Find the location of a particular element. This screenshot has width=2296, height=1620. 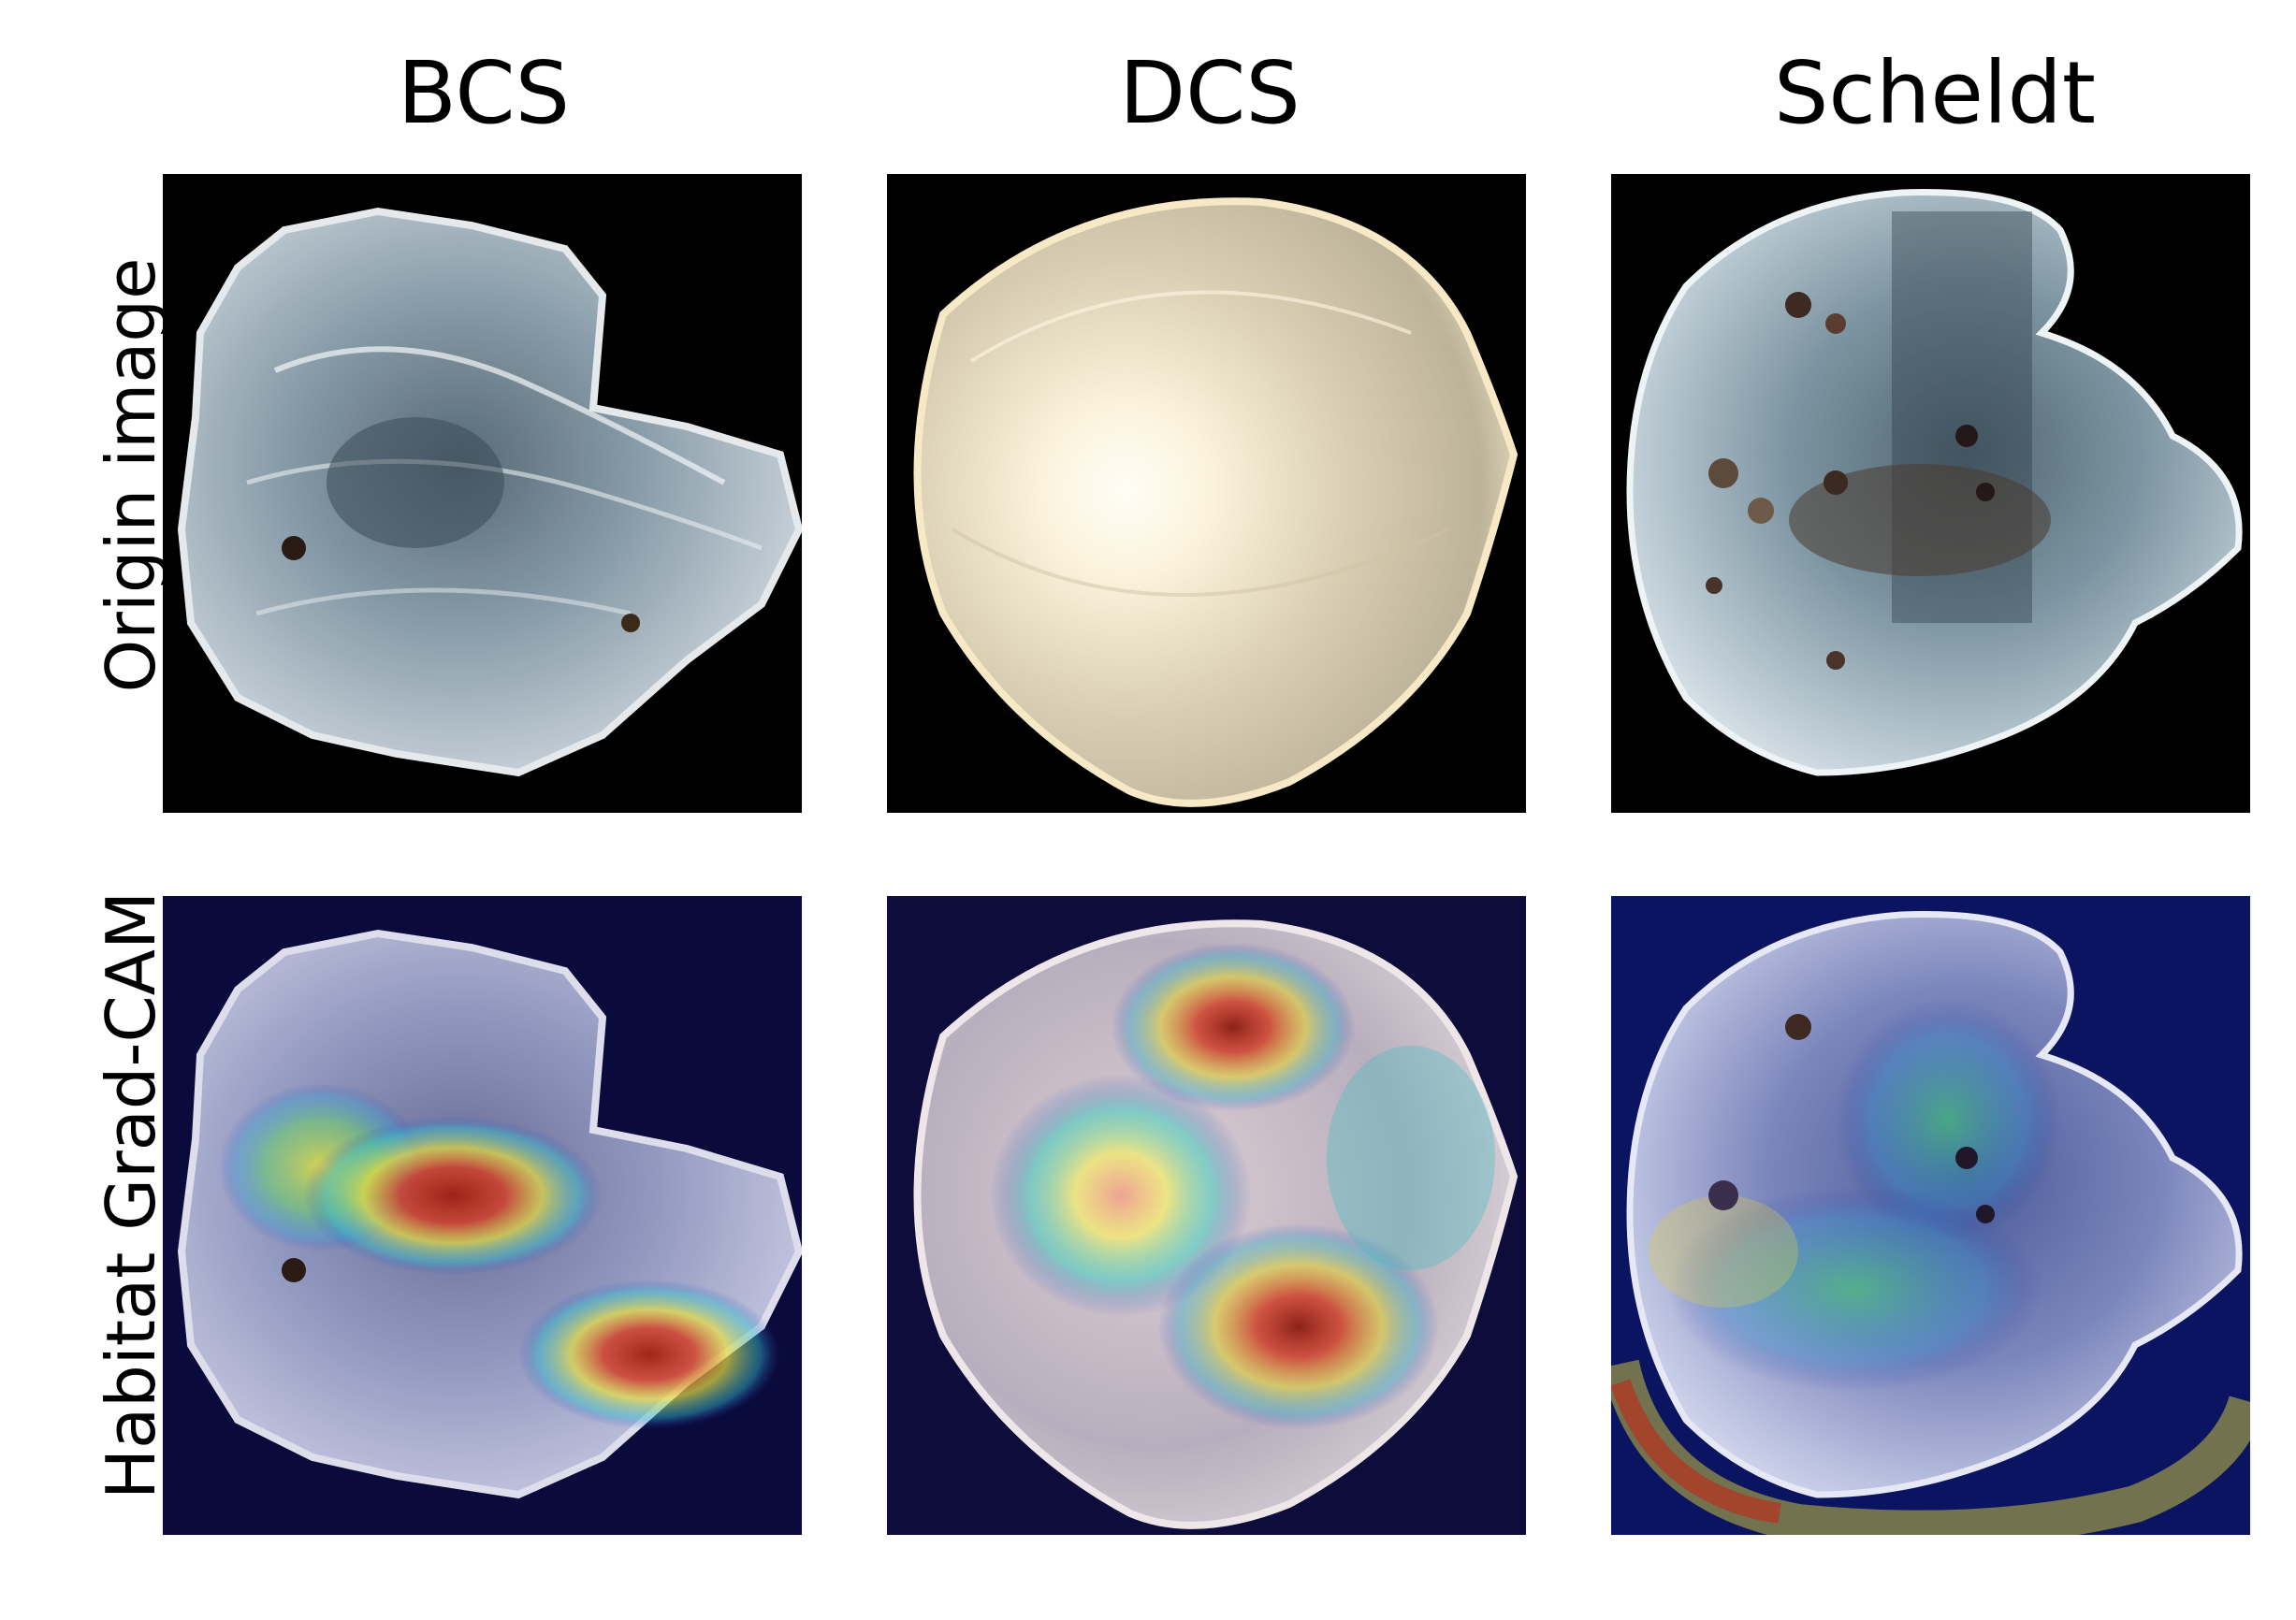

scheldt-gradcam-image is located at coordinates (1930, 1215).